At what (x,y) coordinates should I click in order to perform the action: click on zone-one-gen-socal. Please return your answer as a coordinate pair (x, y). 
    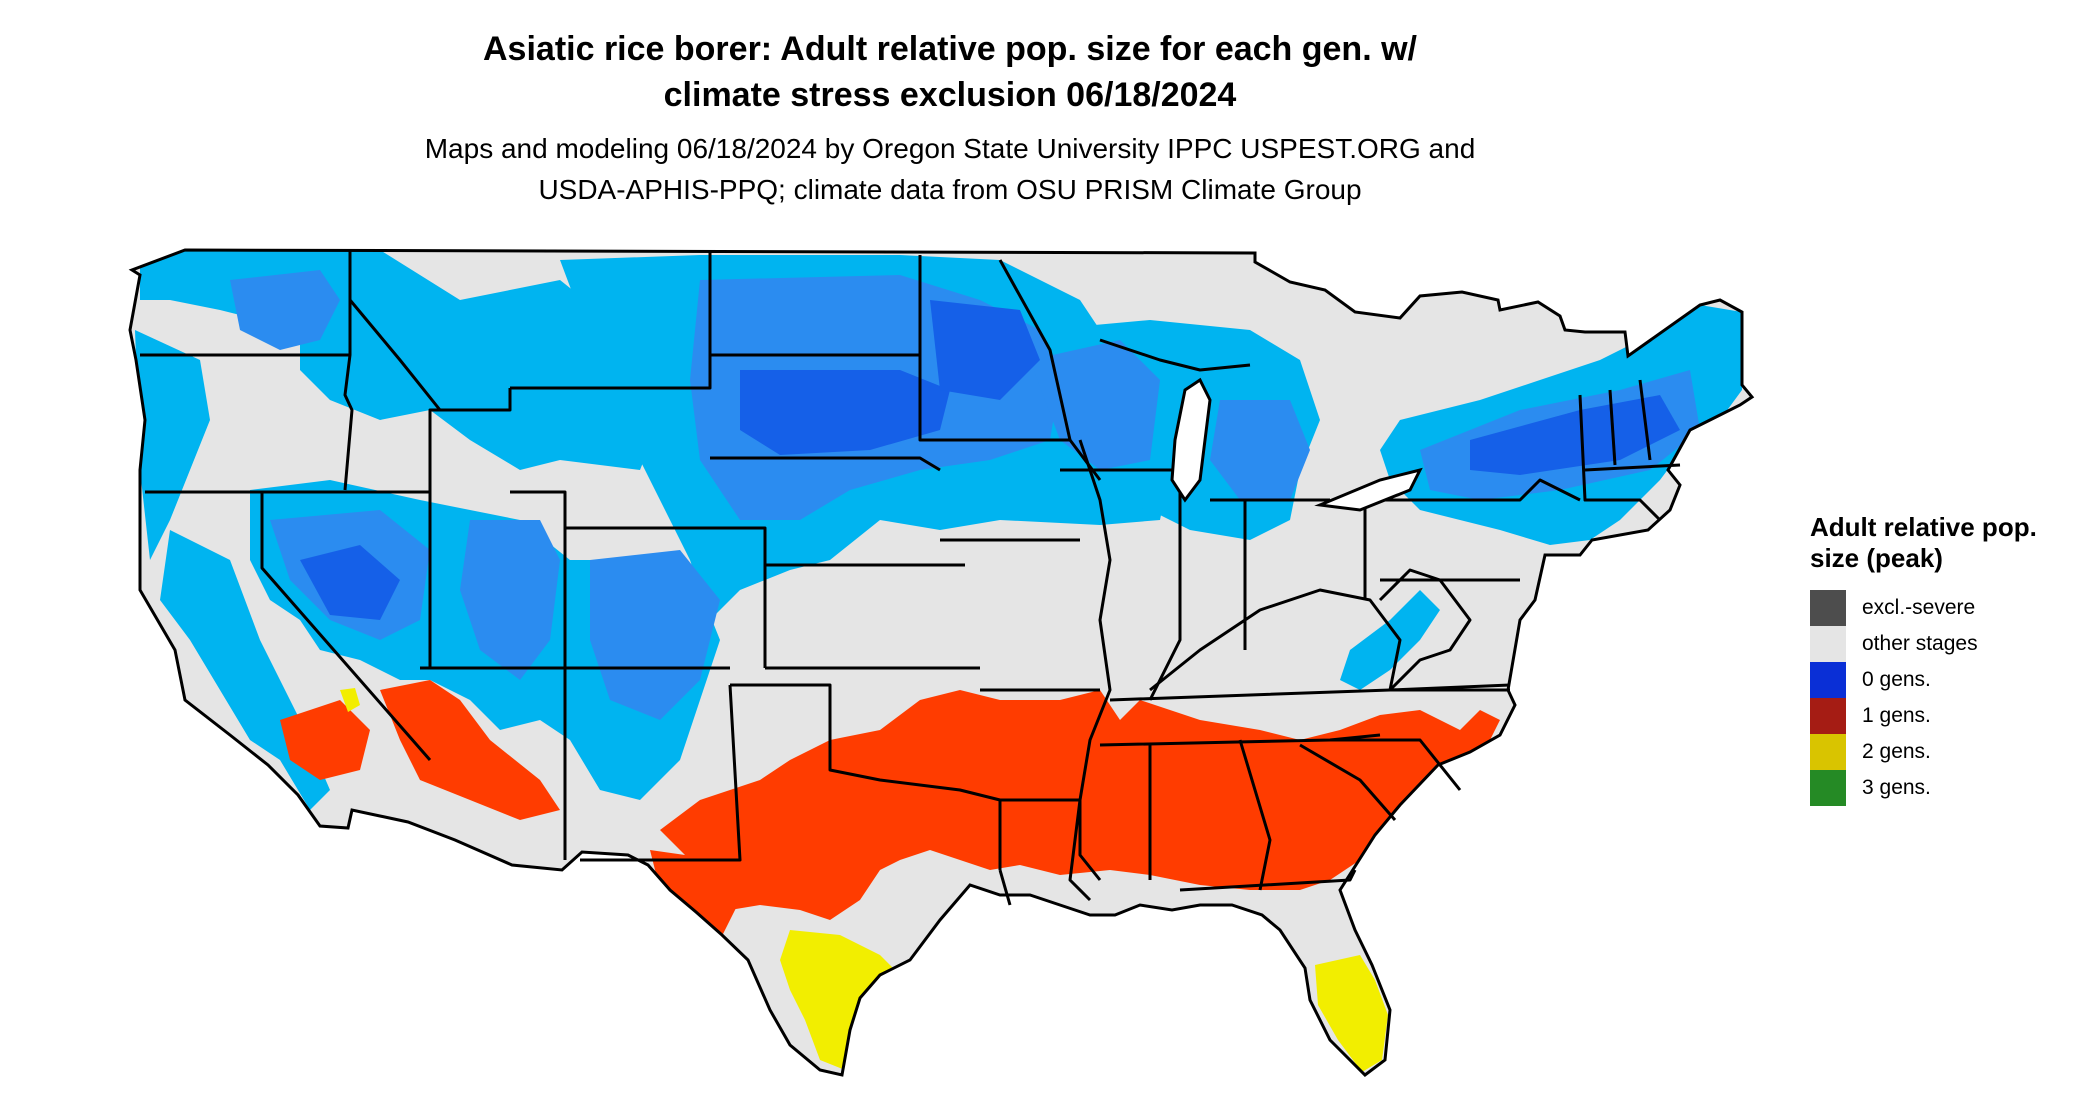
    Looking at the image, I should click on (325, 740).